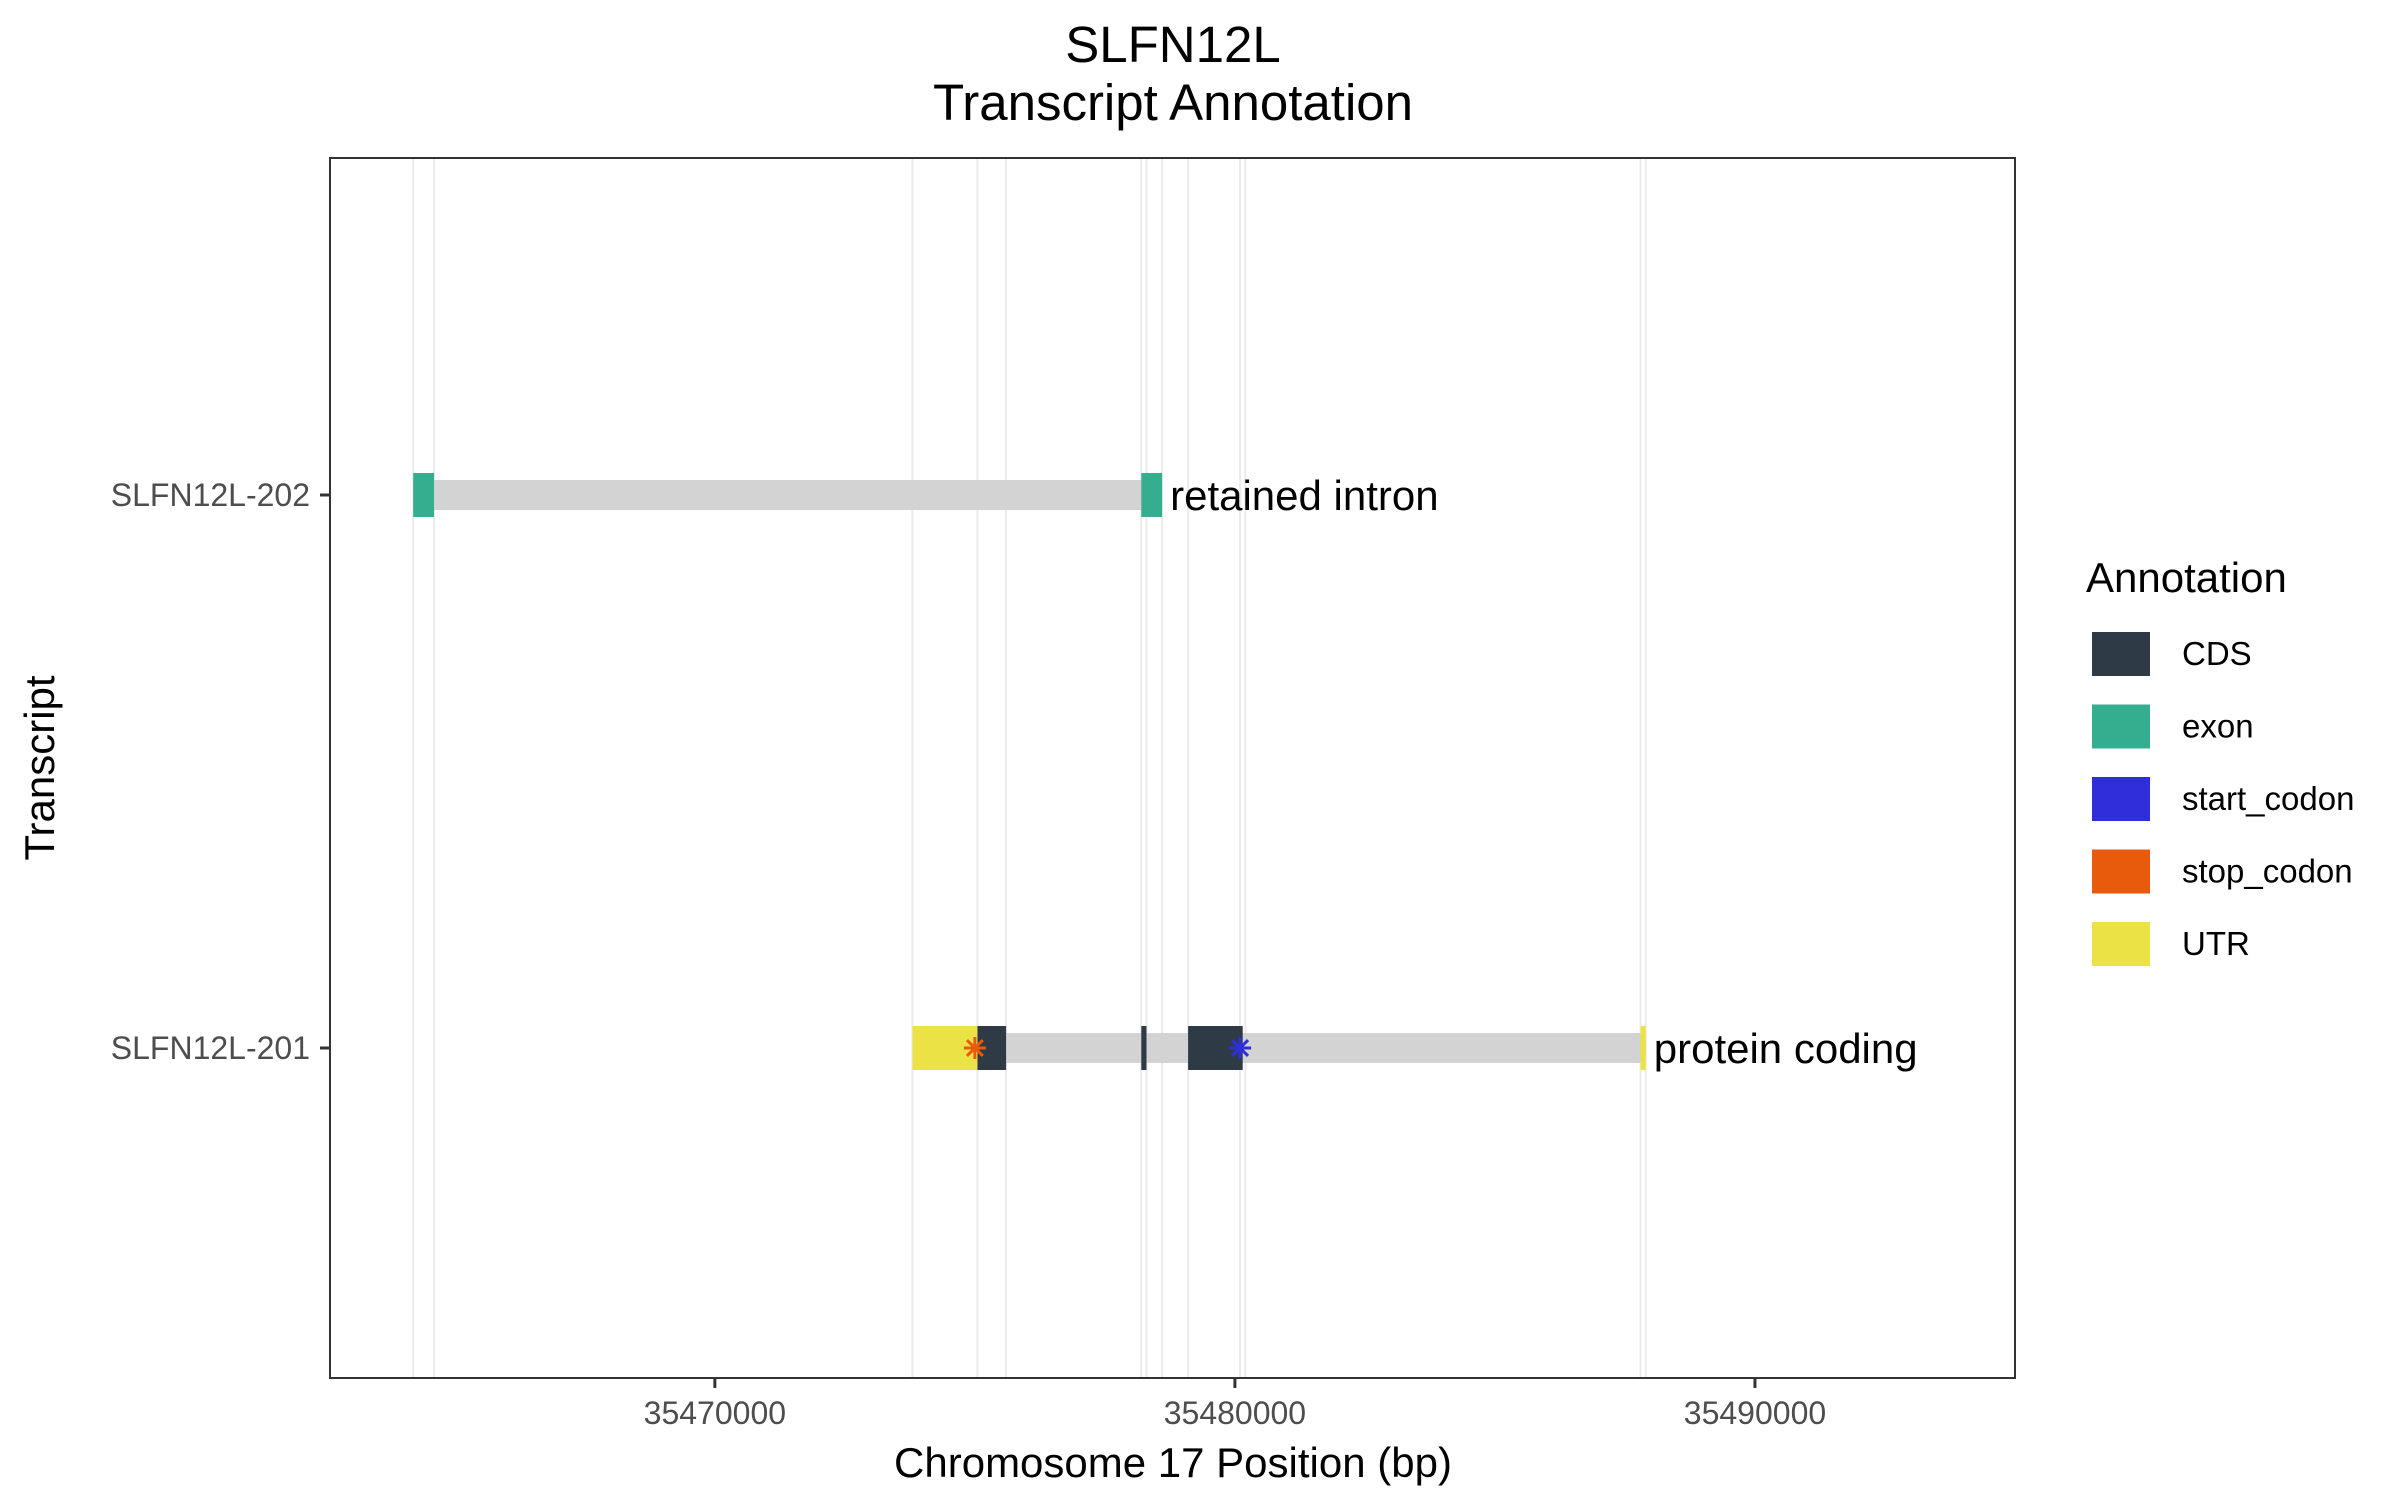 This screenshot has width=2400, height=1500. What do you see at coordinates (2121, 944) in the screenshot?
I see `legend-key-utr` at bounding box center [2121, 944].